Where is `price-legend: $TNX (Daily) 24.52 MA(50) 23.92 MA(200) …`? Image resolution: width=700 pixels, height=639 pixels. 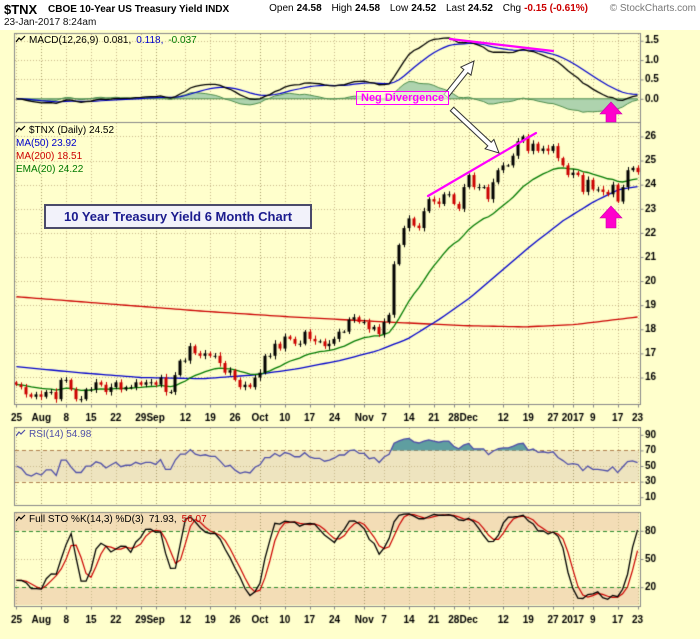 price-legend: $TNX (Daily) 24.52 MA(50) 23.92 MA(200) … is located at coordinates (65, 150).